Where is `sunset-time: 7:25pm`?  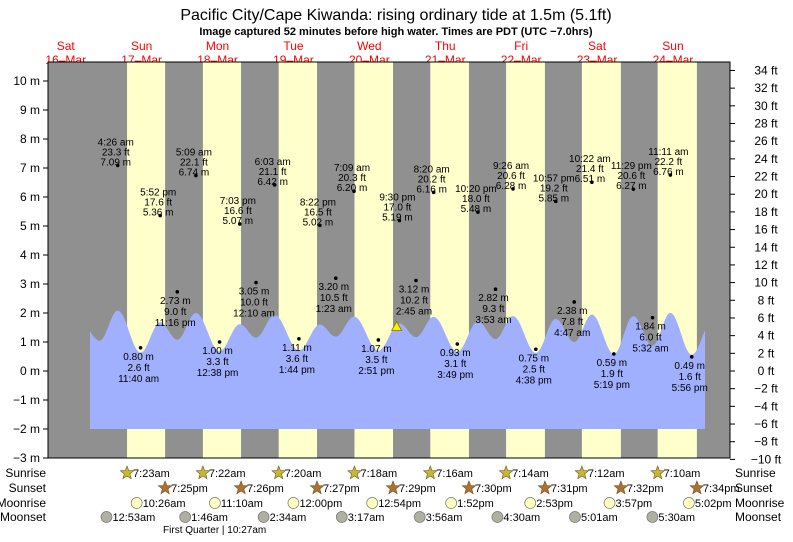 sunset-time: 7:25pm is located at coordinates (189, 489).